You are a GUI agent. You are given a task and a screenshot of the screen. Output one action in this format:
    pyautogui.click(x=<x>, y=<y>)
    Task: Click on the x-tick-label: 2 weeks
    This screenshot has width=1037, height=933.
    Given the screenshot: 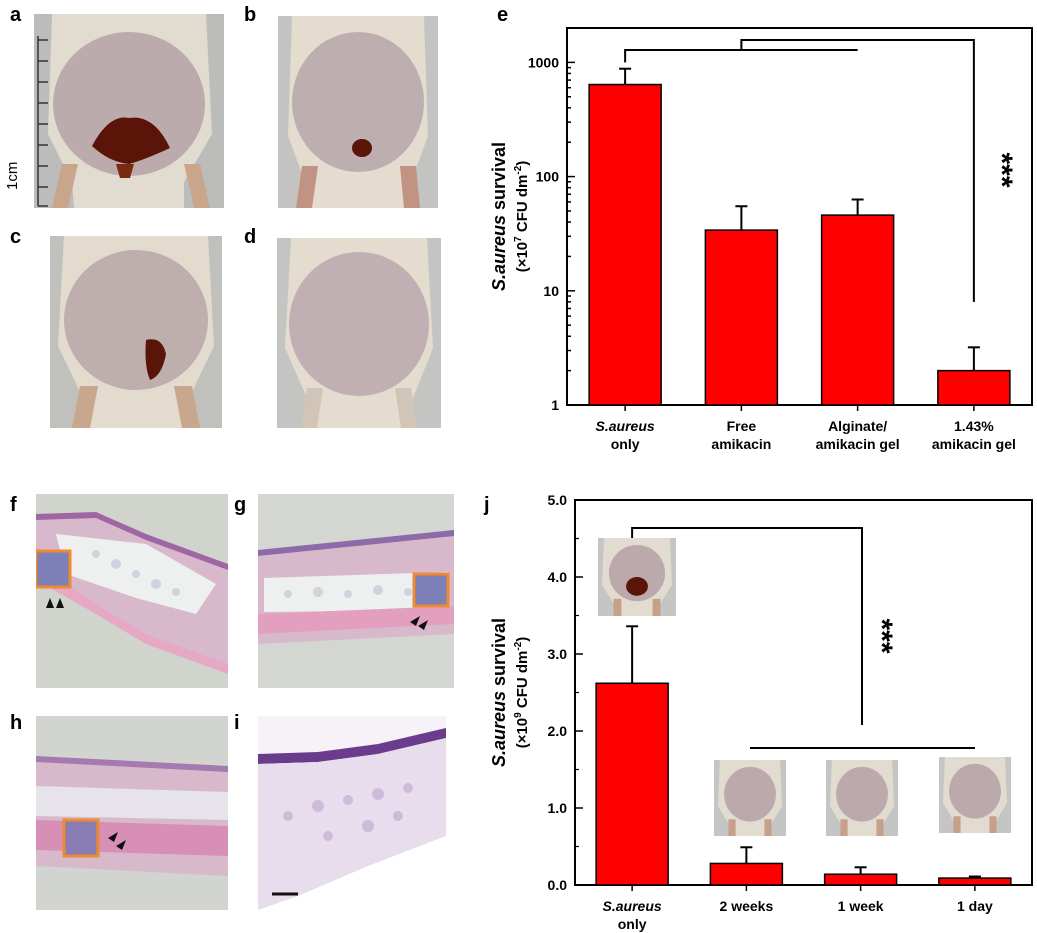 What is the action you would take?
    pyautogui.click(x=747, y=906)
    